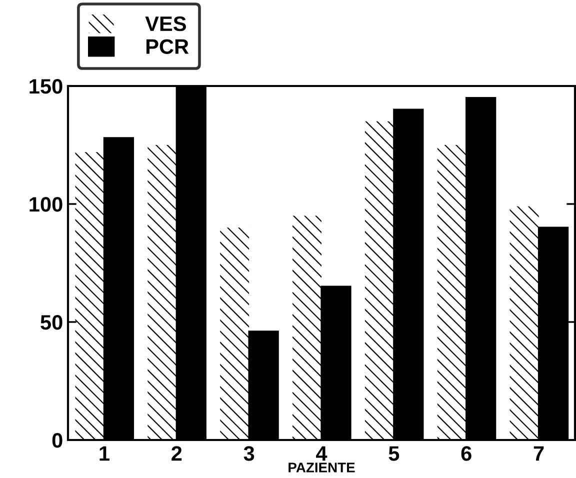 This screenshot has height=478, width=576. Describe the element at coordinates (46, 204) in the screenshot. I see `y-tick-label: 100` at that location.